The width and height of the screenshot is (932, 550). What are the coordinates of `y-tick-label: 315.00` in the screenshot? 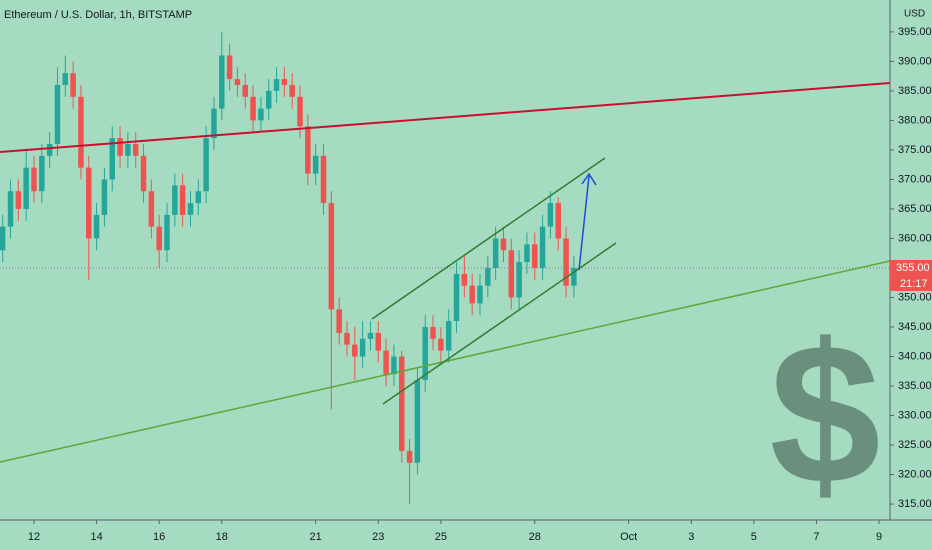 It's located at (915, 504).